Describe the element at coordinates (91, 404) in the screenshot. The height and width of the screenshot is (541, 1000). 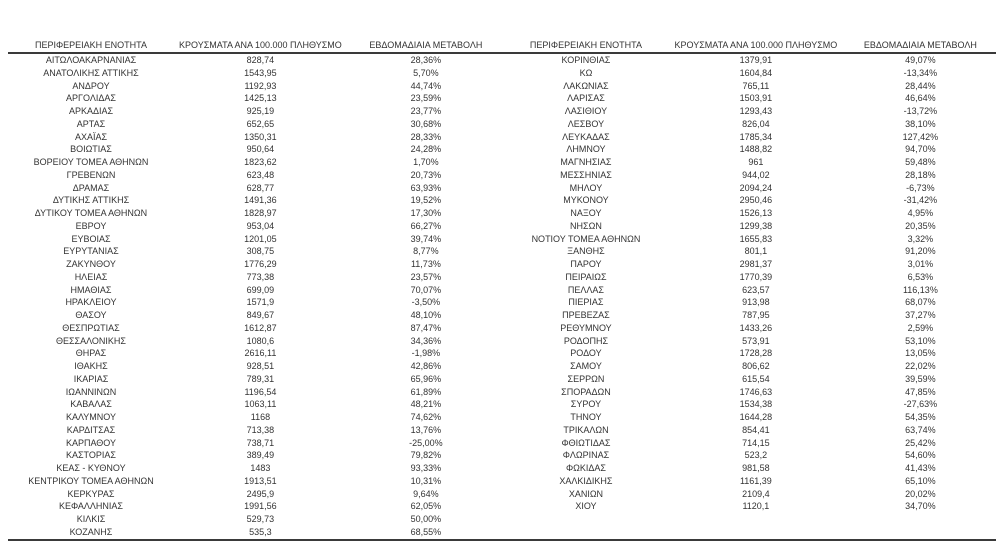
I see `cell-region-left: ΚΑΒΑΛΑΣ` at that location.